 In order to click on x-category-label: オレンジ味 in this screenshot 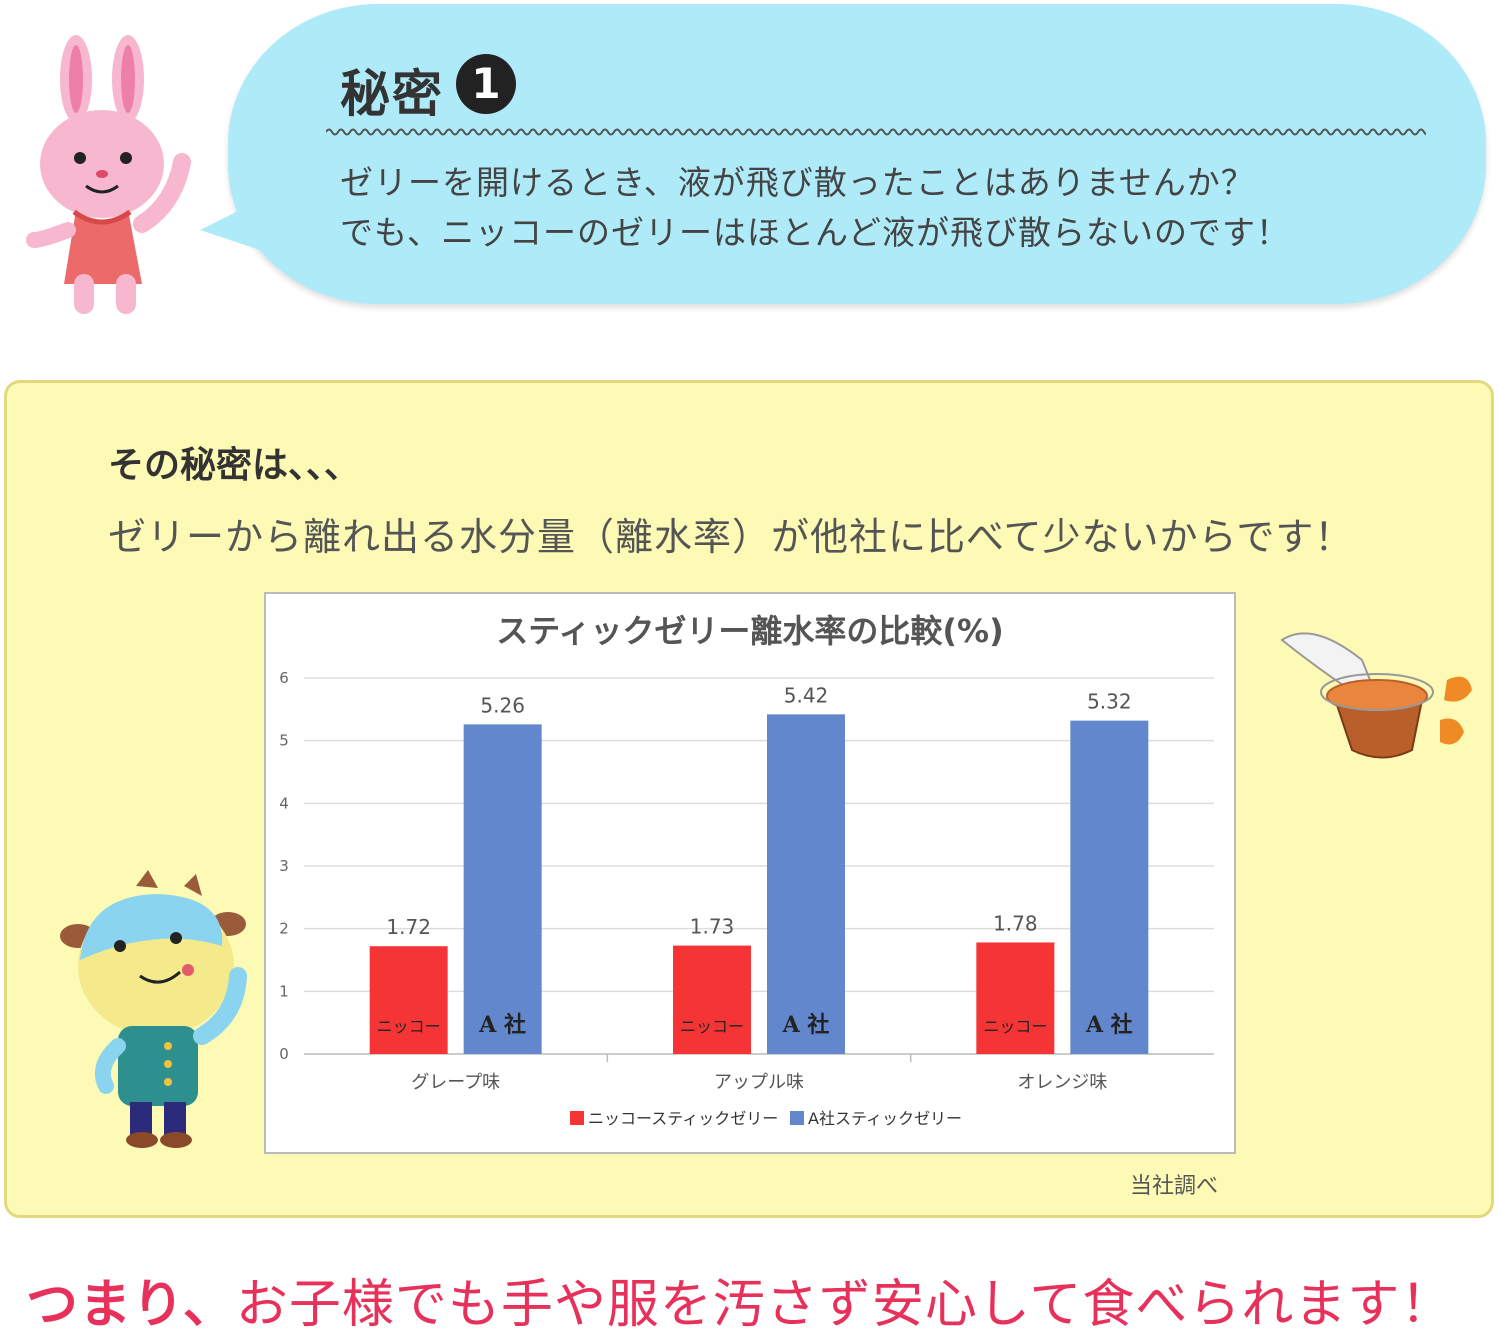, I will do `click(1062, 1082)`.